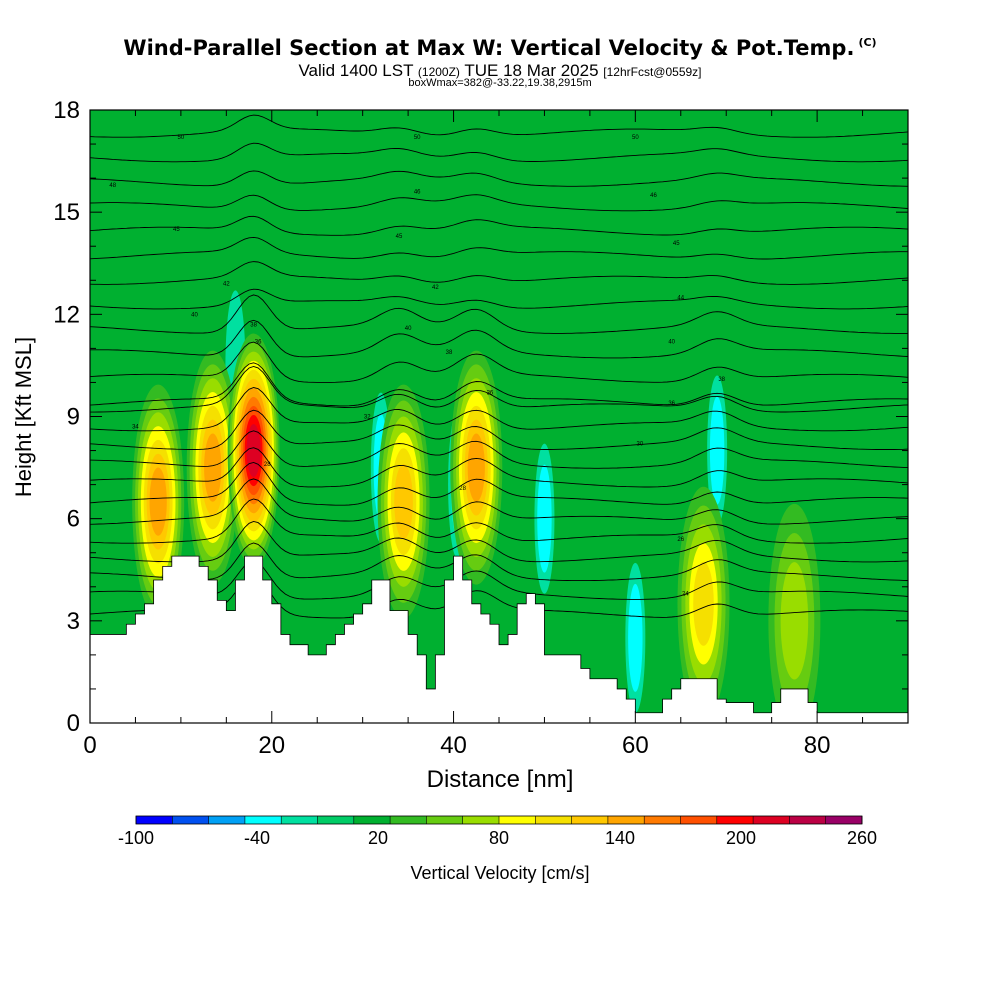 Image resolution: width=1000 pixels, height=1000 pixels. I want to click on colorbar-tick-label: 200, so click(741, 838).